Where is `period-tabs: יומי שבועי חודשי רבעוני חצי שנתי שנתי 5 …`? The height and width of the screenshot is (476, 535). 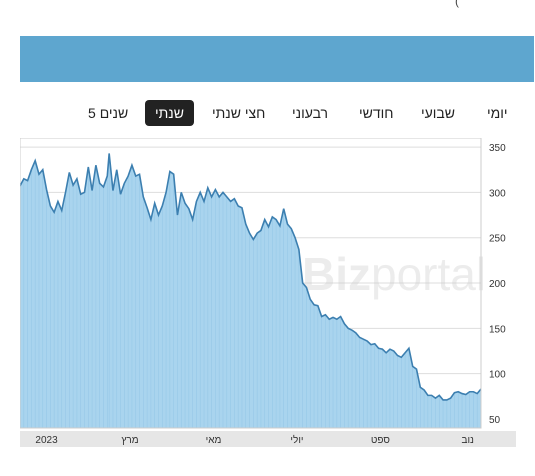
period-tabs: יומי שבועי חודשי רבעוני חצי שנתי שנתי 5 … is located at coordinates (267, 113).